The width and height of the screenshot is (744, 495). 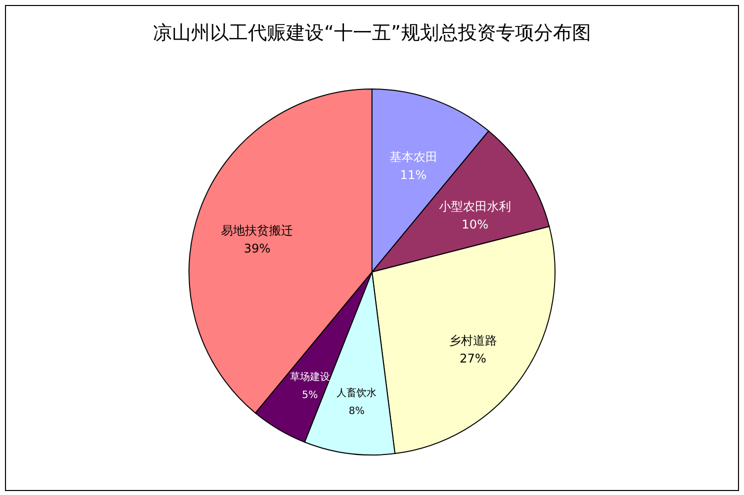 I want to click on slice-label: 易地扶贫搬迁, so click(x=257, y=231).